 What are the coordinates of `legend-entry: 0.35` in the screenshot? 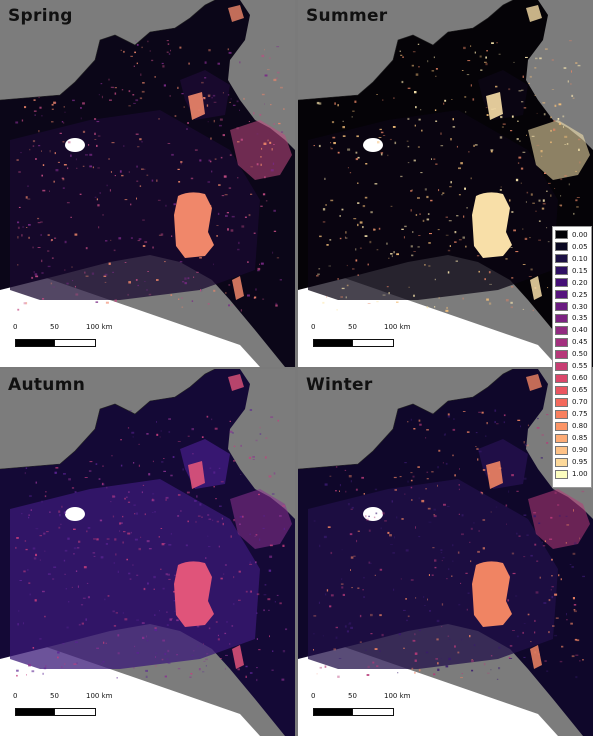 It's located at (572, 318).